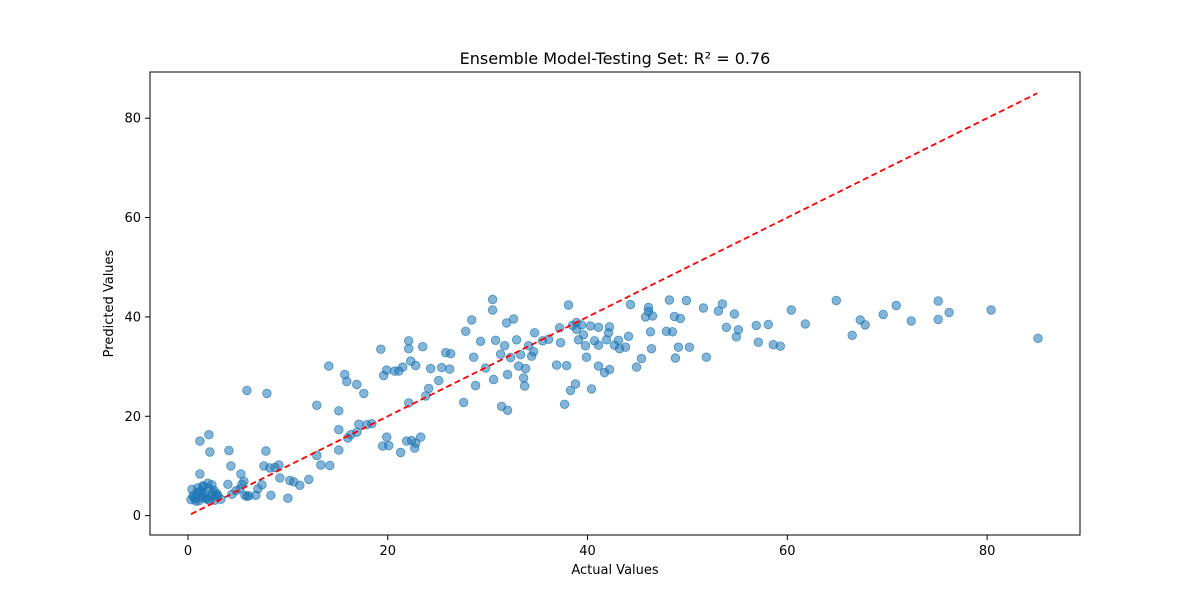 The height and width of the screenshot is (600, 1200). Describe the element at coordinates (787, 551) in the screenshot. I see `x-tick-label: 60` at that location.